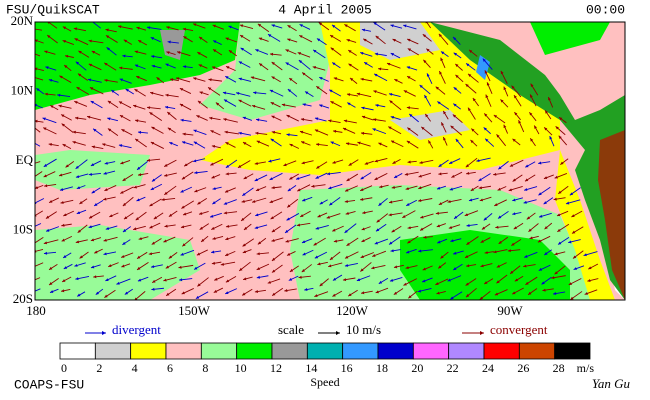  What do you see at coordinates (49, 384) in the screenshot?
I see `source: COAPS-FSU` at bounding box center [49, 384].